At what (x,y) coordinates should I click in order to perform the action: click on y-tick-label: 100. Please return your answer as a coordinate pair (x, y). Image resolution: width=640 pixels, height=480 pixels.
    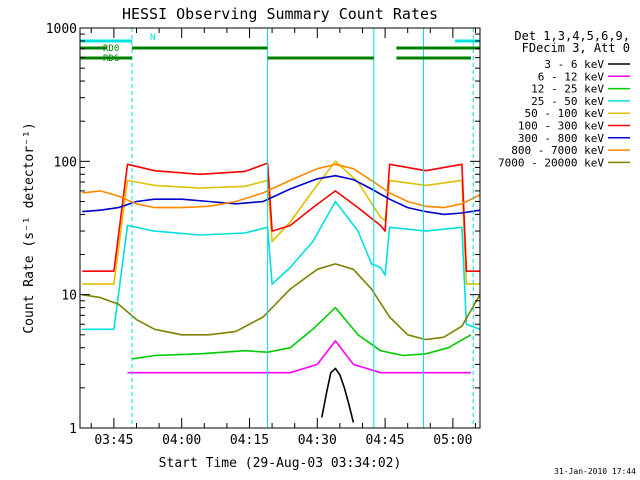
    Looking at the image, I should click on (65, 162).